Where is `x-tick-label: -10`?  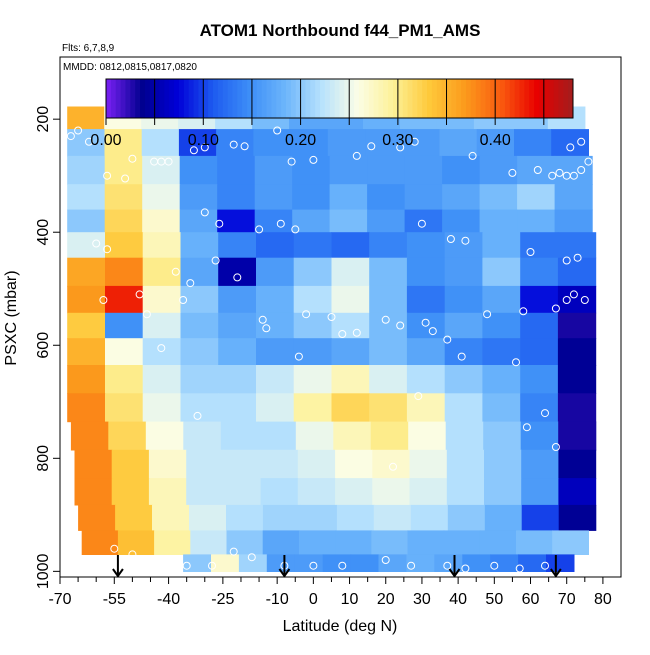
x-tick-label: -10 is located at coordinates (277, 599).